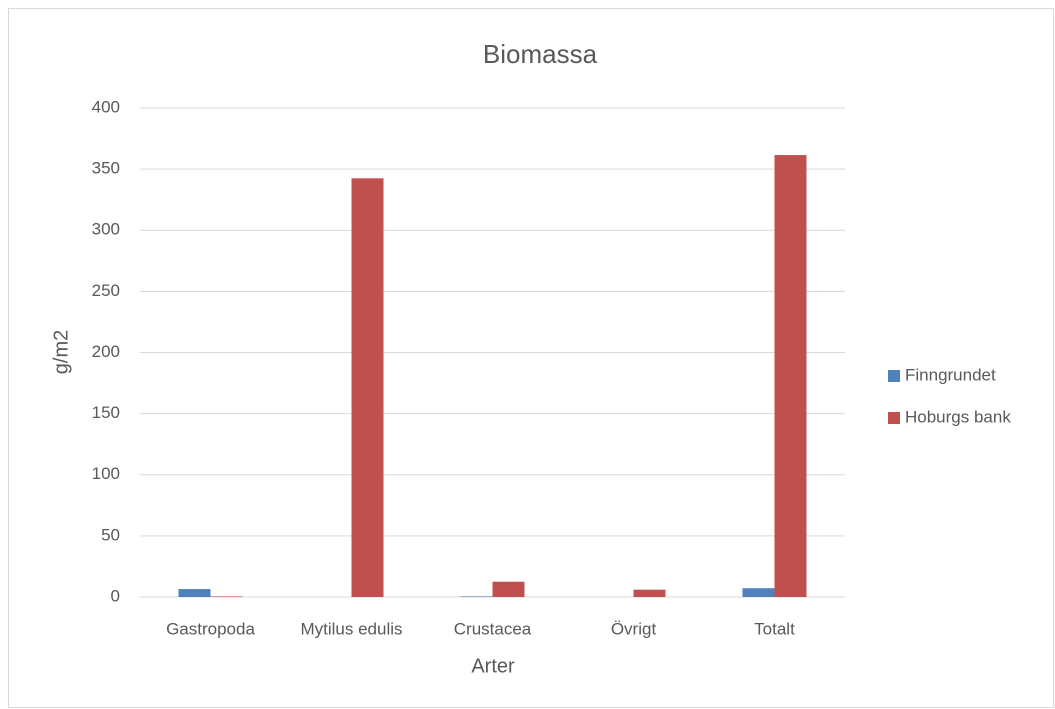 The height and width of the screenshot is (709, 1055). Describe the element at coordinates (106, 106) in the screenshot. I see `y-tick-label: 400` at that location.